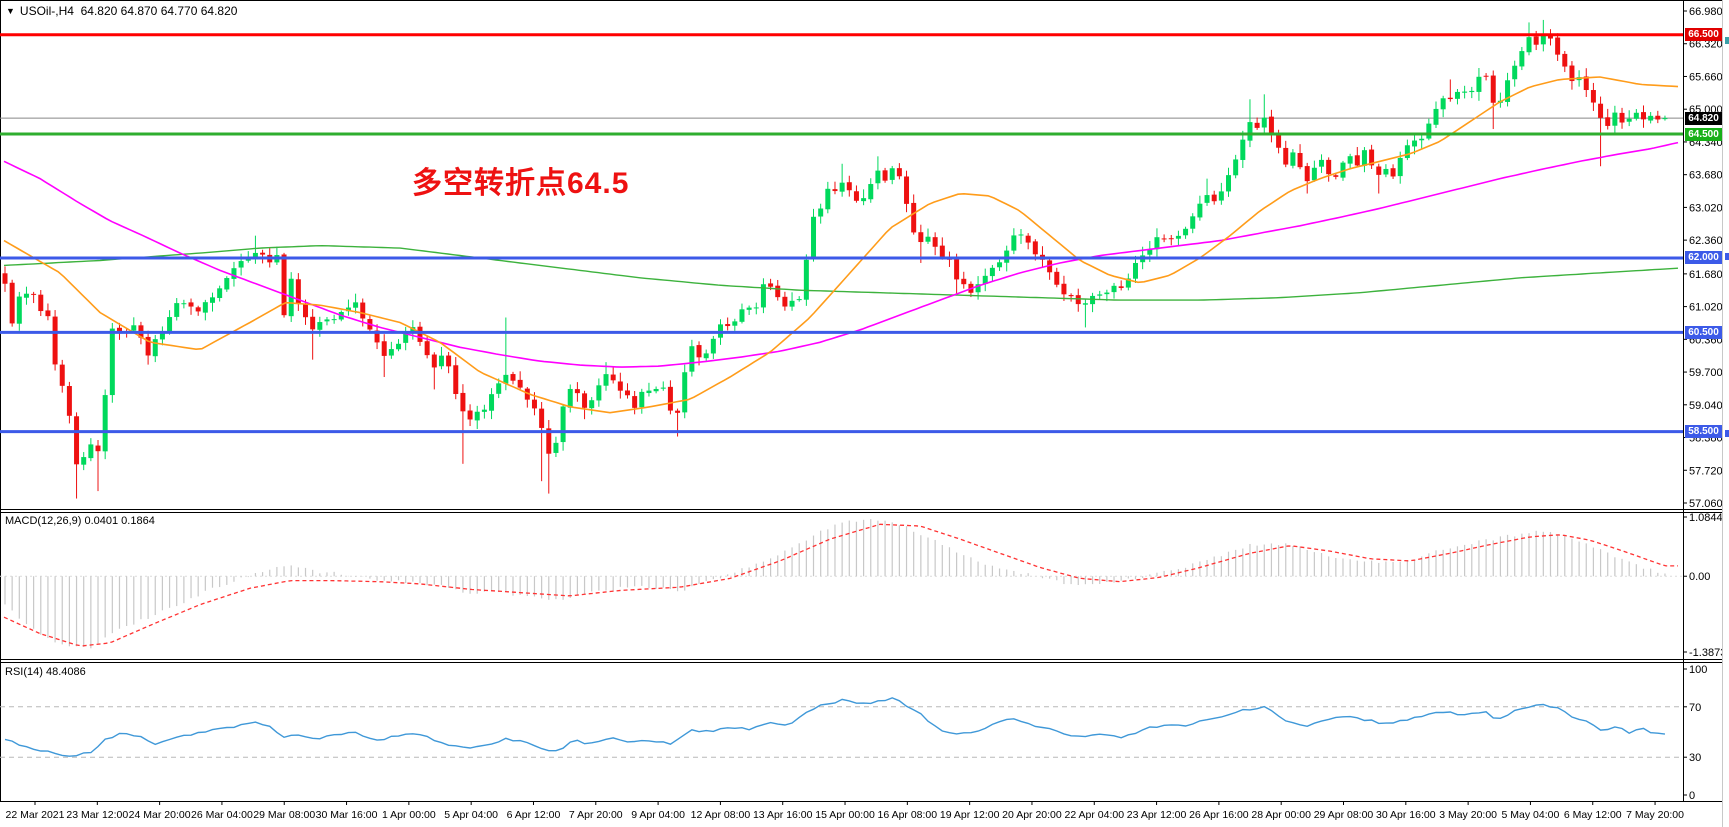  I want to click on svg-text: 1.0844, so click(1706, 518).